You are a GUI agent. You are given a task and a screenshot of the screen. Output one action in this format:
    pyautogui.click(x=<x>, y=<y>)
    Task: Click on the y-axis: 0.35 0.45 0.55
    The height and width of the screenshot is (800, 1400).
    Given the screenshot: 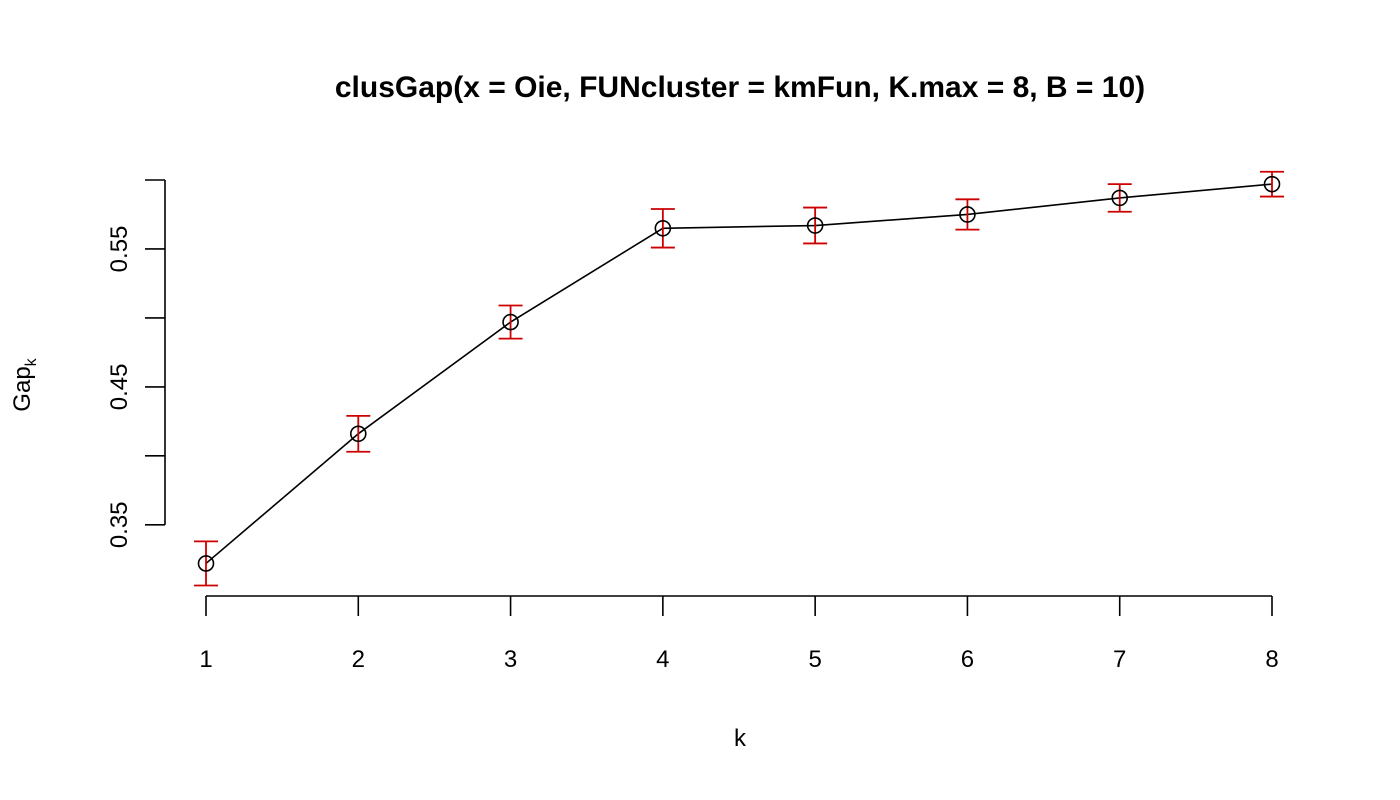 What is the action you would take?
    pyautogui.click(x=136, y=363)
    